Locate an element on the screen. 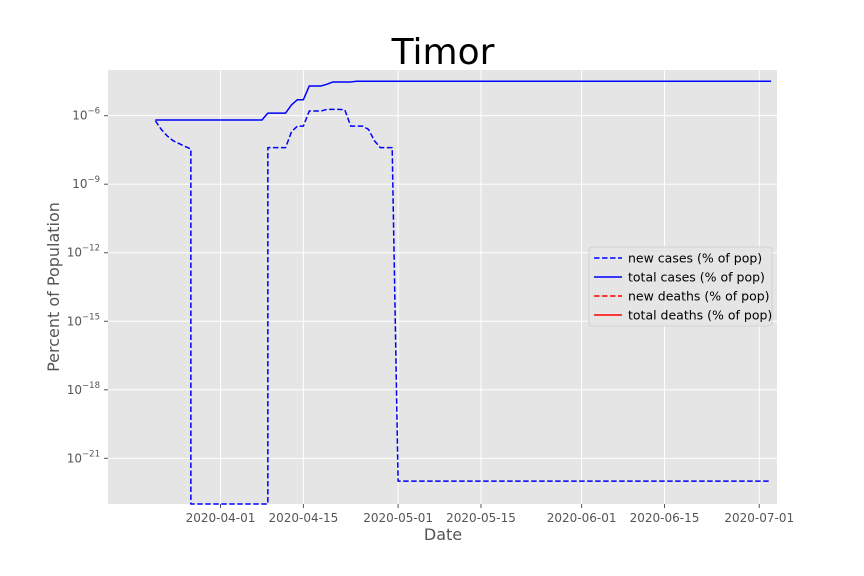 The image size is (864, 576). legend-label: total deaths (% of pop) is located at coordinates (700, 315).